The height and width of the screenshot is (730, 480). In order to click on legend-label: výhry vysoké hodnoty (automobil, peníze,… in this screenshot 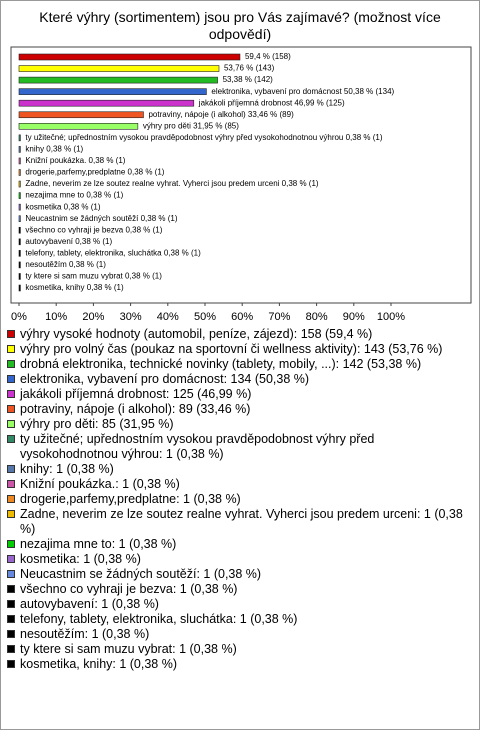, I will do `click(196, 334)`.